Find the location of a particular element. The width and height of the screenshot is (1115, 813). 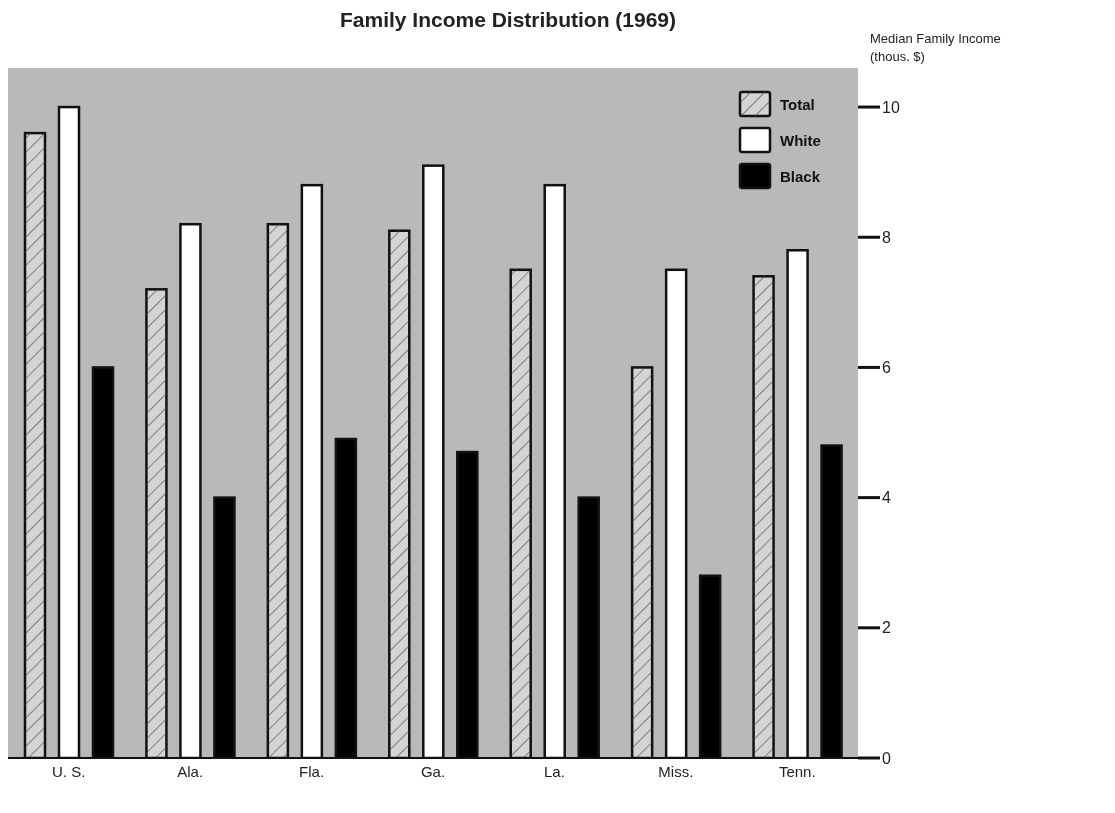

x-tick-label: Ala. is located at coordinates (190, 771).